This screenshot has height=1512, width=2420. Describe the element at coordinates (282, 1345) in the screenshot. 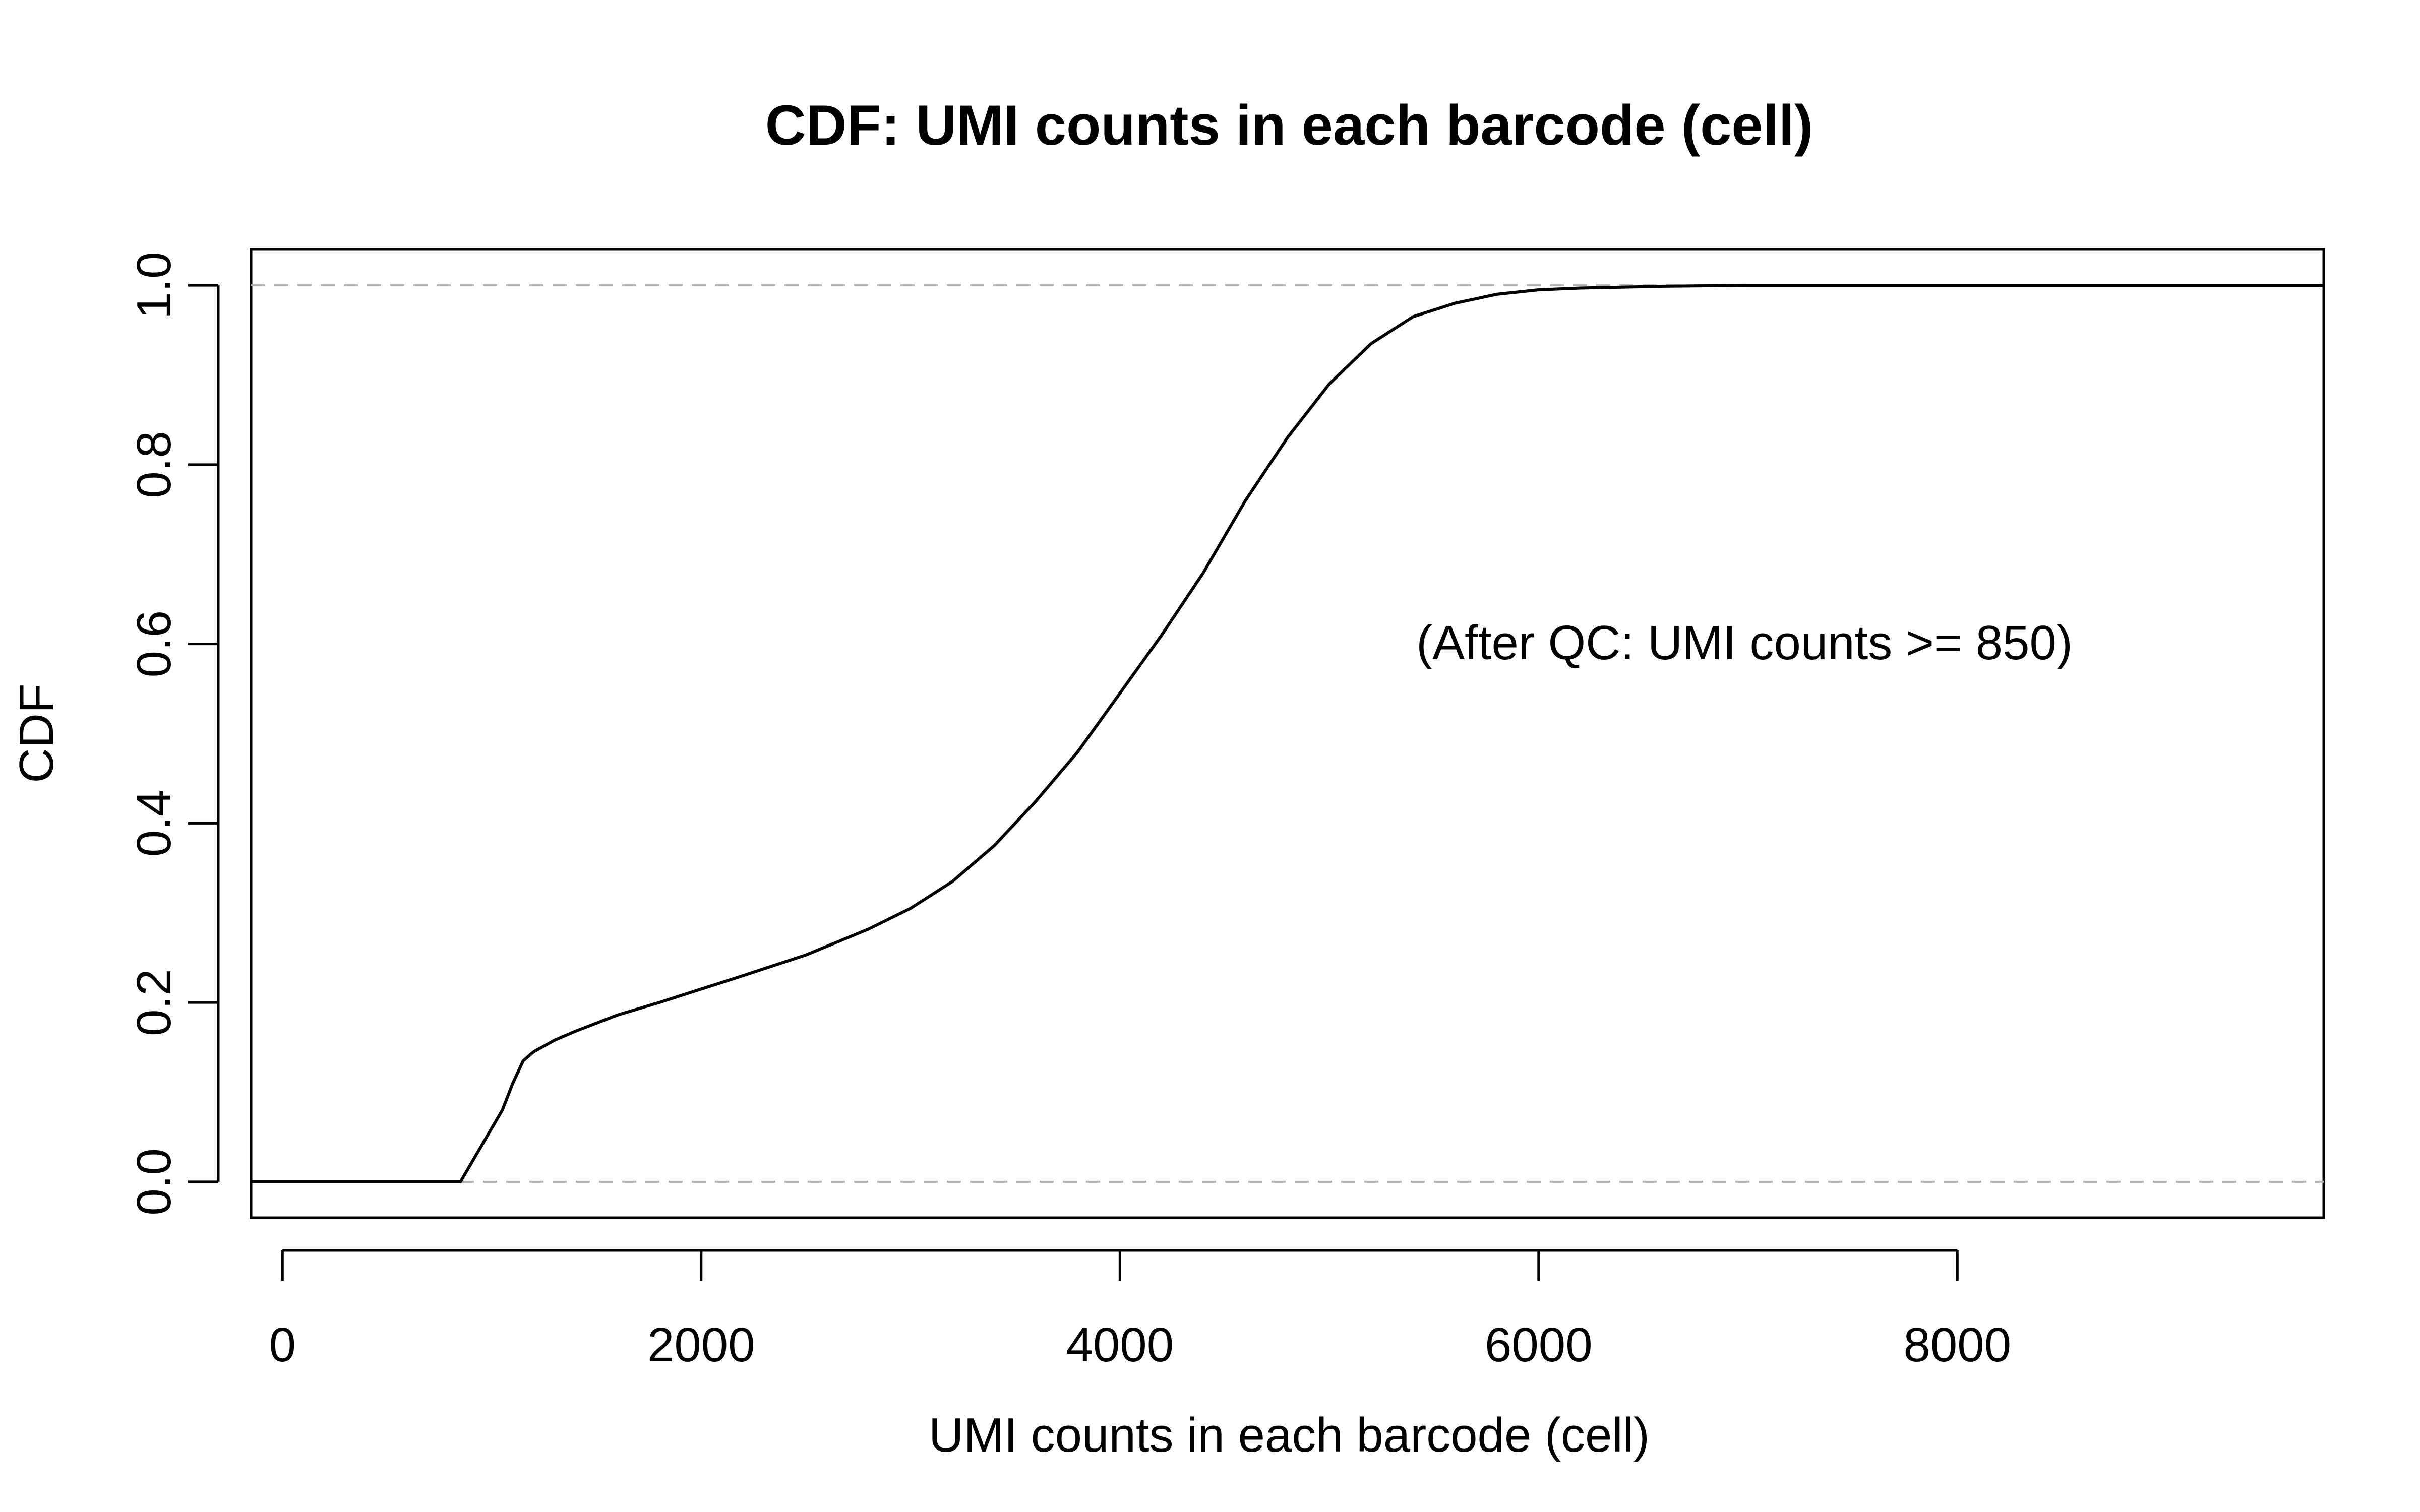

I see `x-tick-label-0: 0` at that location.